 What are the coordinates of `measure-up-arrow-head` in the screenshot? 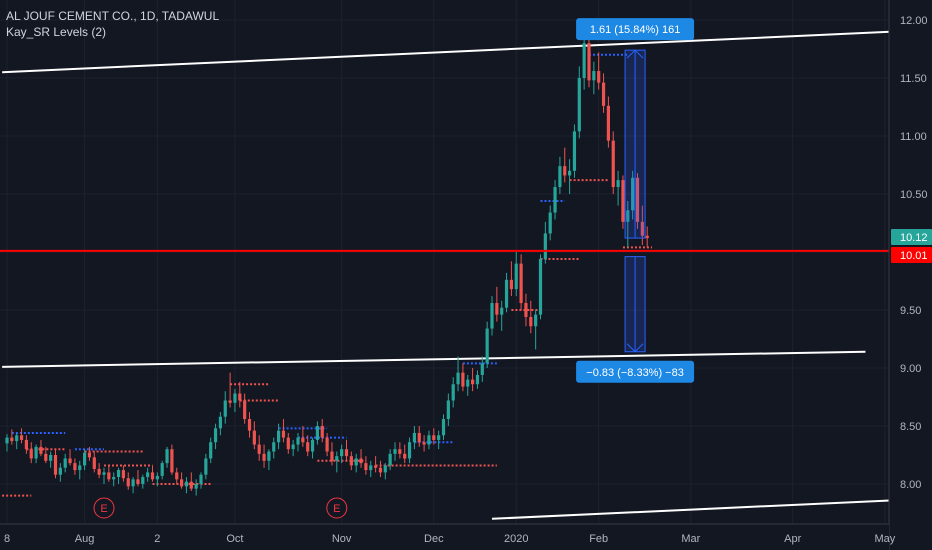 It's located at (635, 54).